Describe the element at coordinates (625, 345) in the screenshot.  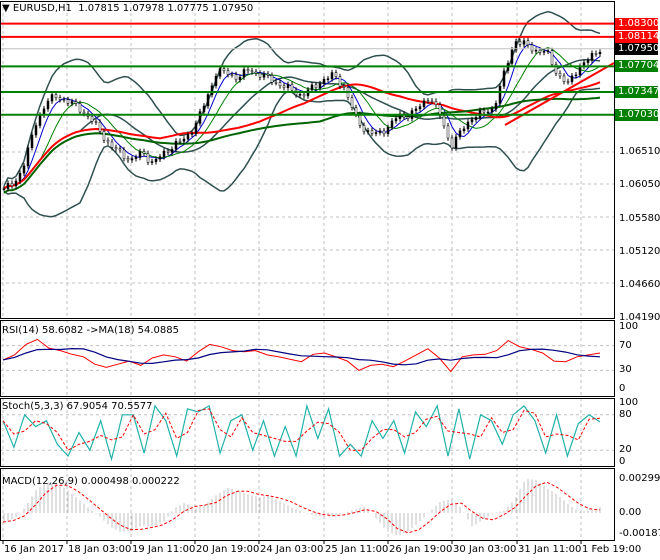
I see `rsi-axis-label: 70` at that location.